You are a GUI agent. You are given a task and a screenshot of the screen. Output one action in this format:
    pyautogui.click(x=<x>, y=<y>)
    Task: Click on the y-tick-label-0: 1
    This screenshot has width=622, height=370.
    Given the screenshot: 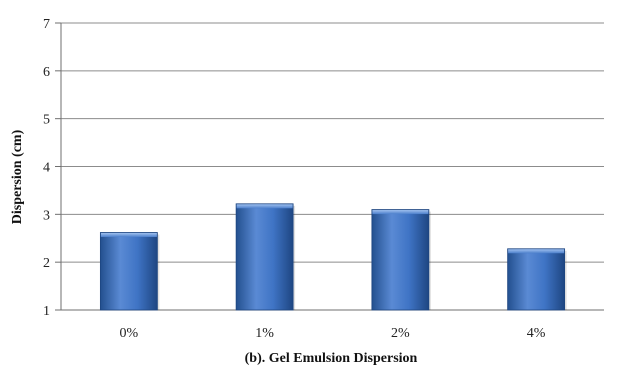 What is the action you would take?
    pyautogui.click(x=46, y=311)
    